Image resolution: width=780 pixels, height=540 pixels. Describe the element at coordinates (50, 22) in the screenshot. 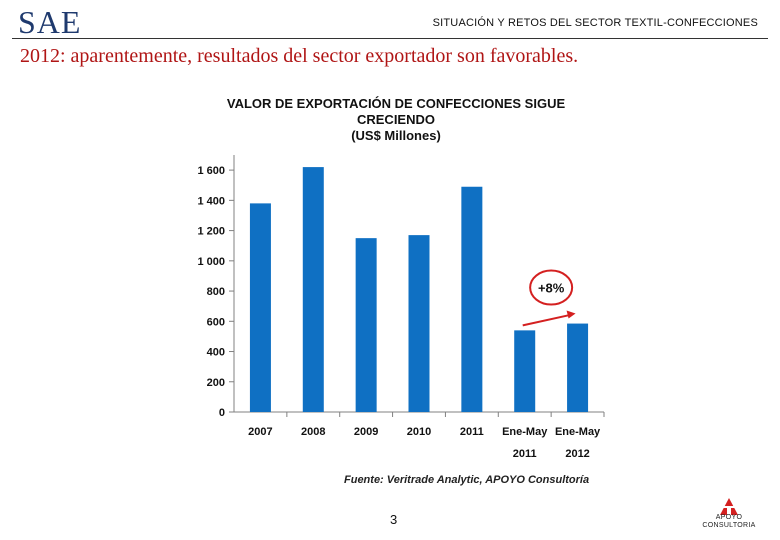

I see `brand-logo-text: SAE` at that location.